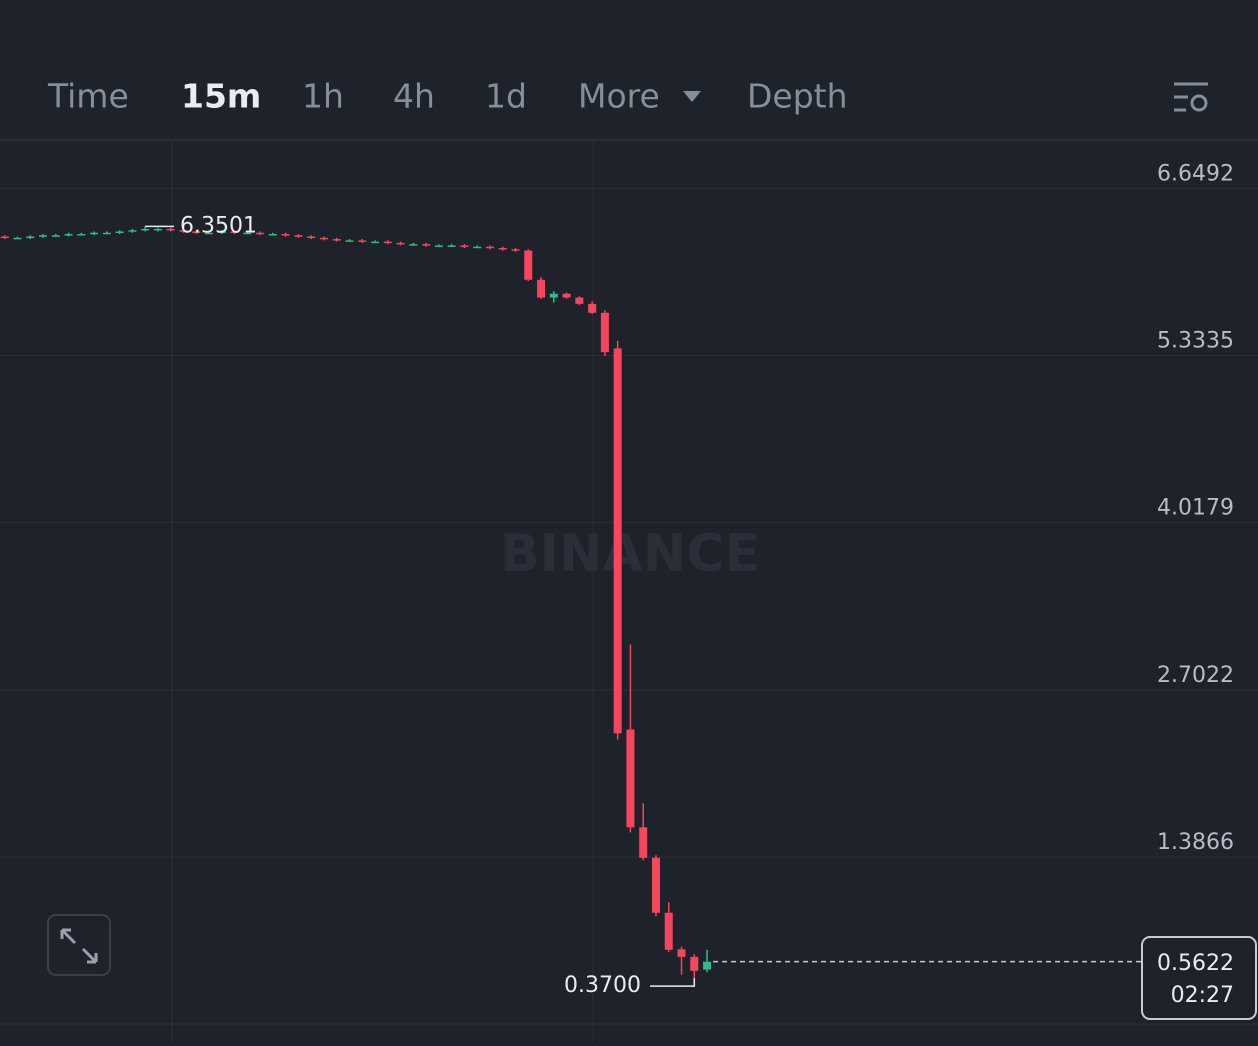 This screenshot has width=1258, height=1046. Describe the element at coordinates (602, 985) in the screenshot. I see `low-label: 0.3700` at that location.